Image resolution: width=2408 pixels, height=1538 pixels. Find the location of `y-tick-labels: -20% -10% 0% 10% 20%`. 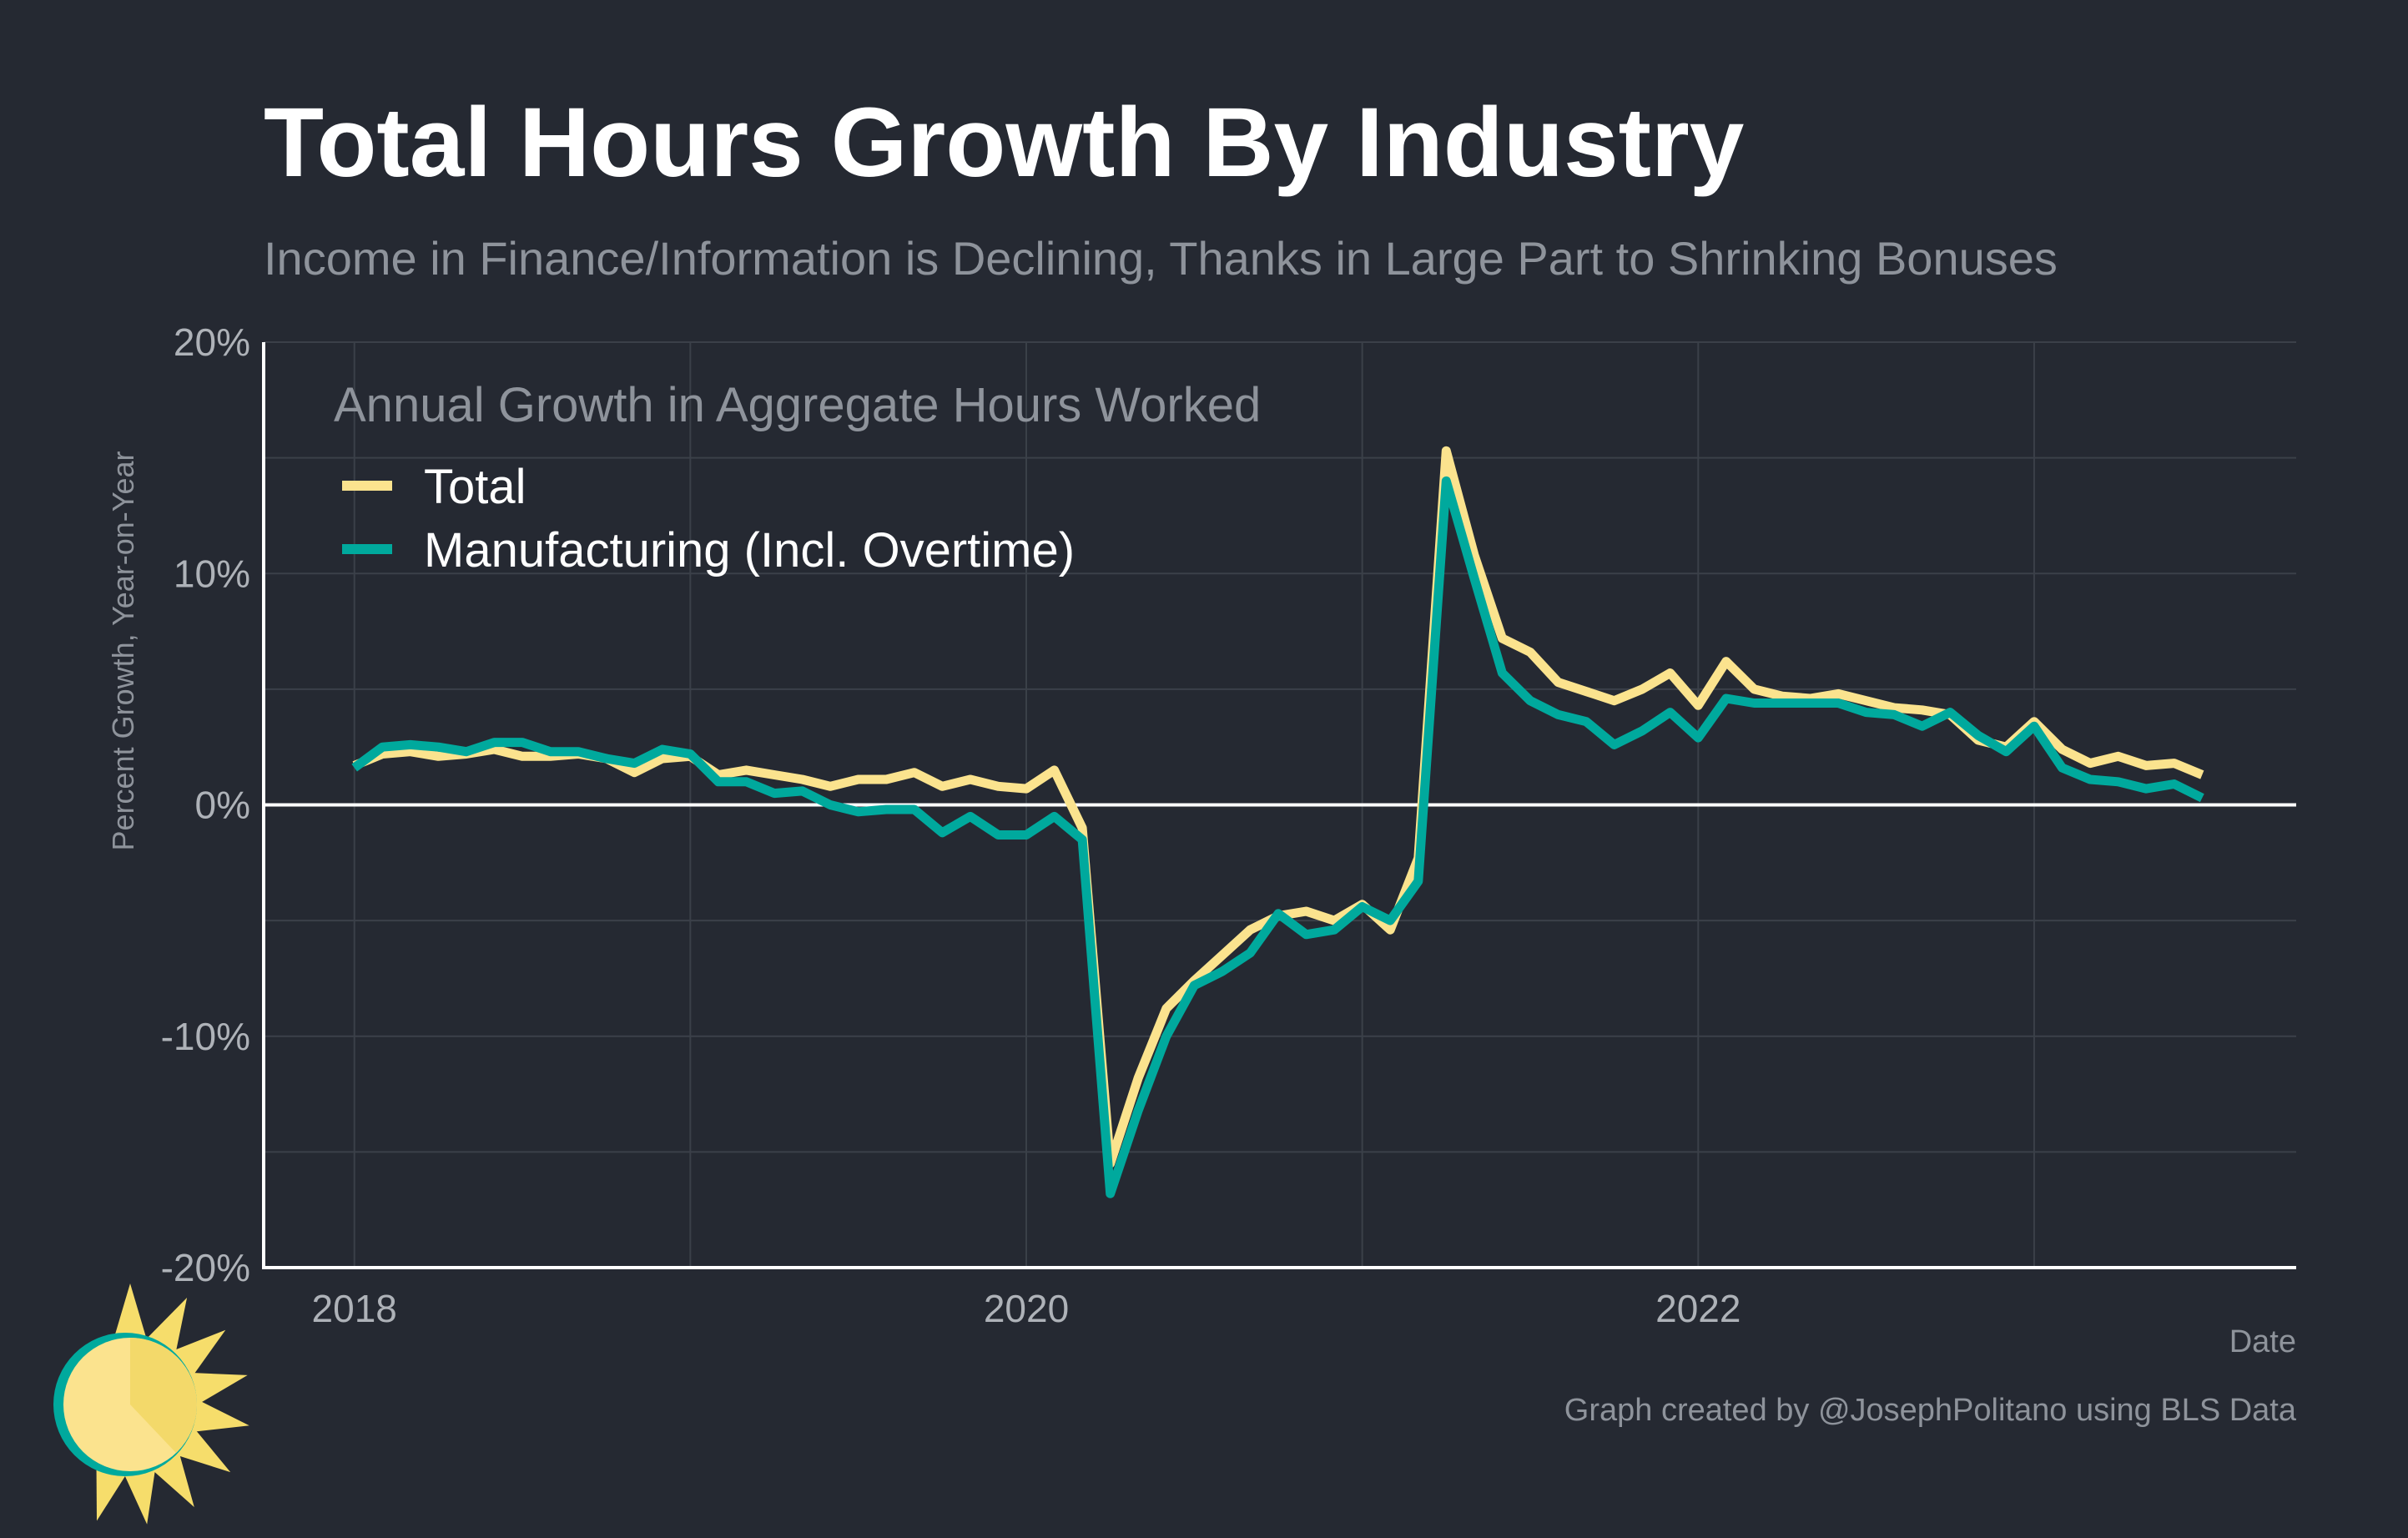

y-tick-labels: -20% -10% 0% 10% 20% is located at coordinates (205, 804).